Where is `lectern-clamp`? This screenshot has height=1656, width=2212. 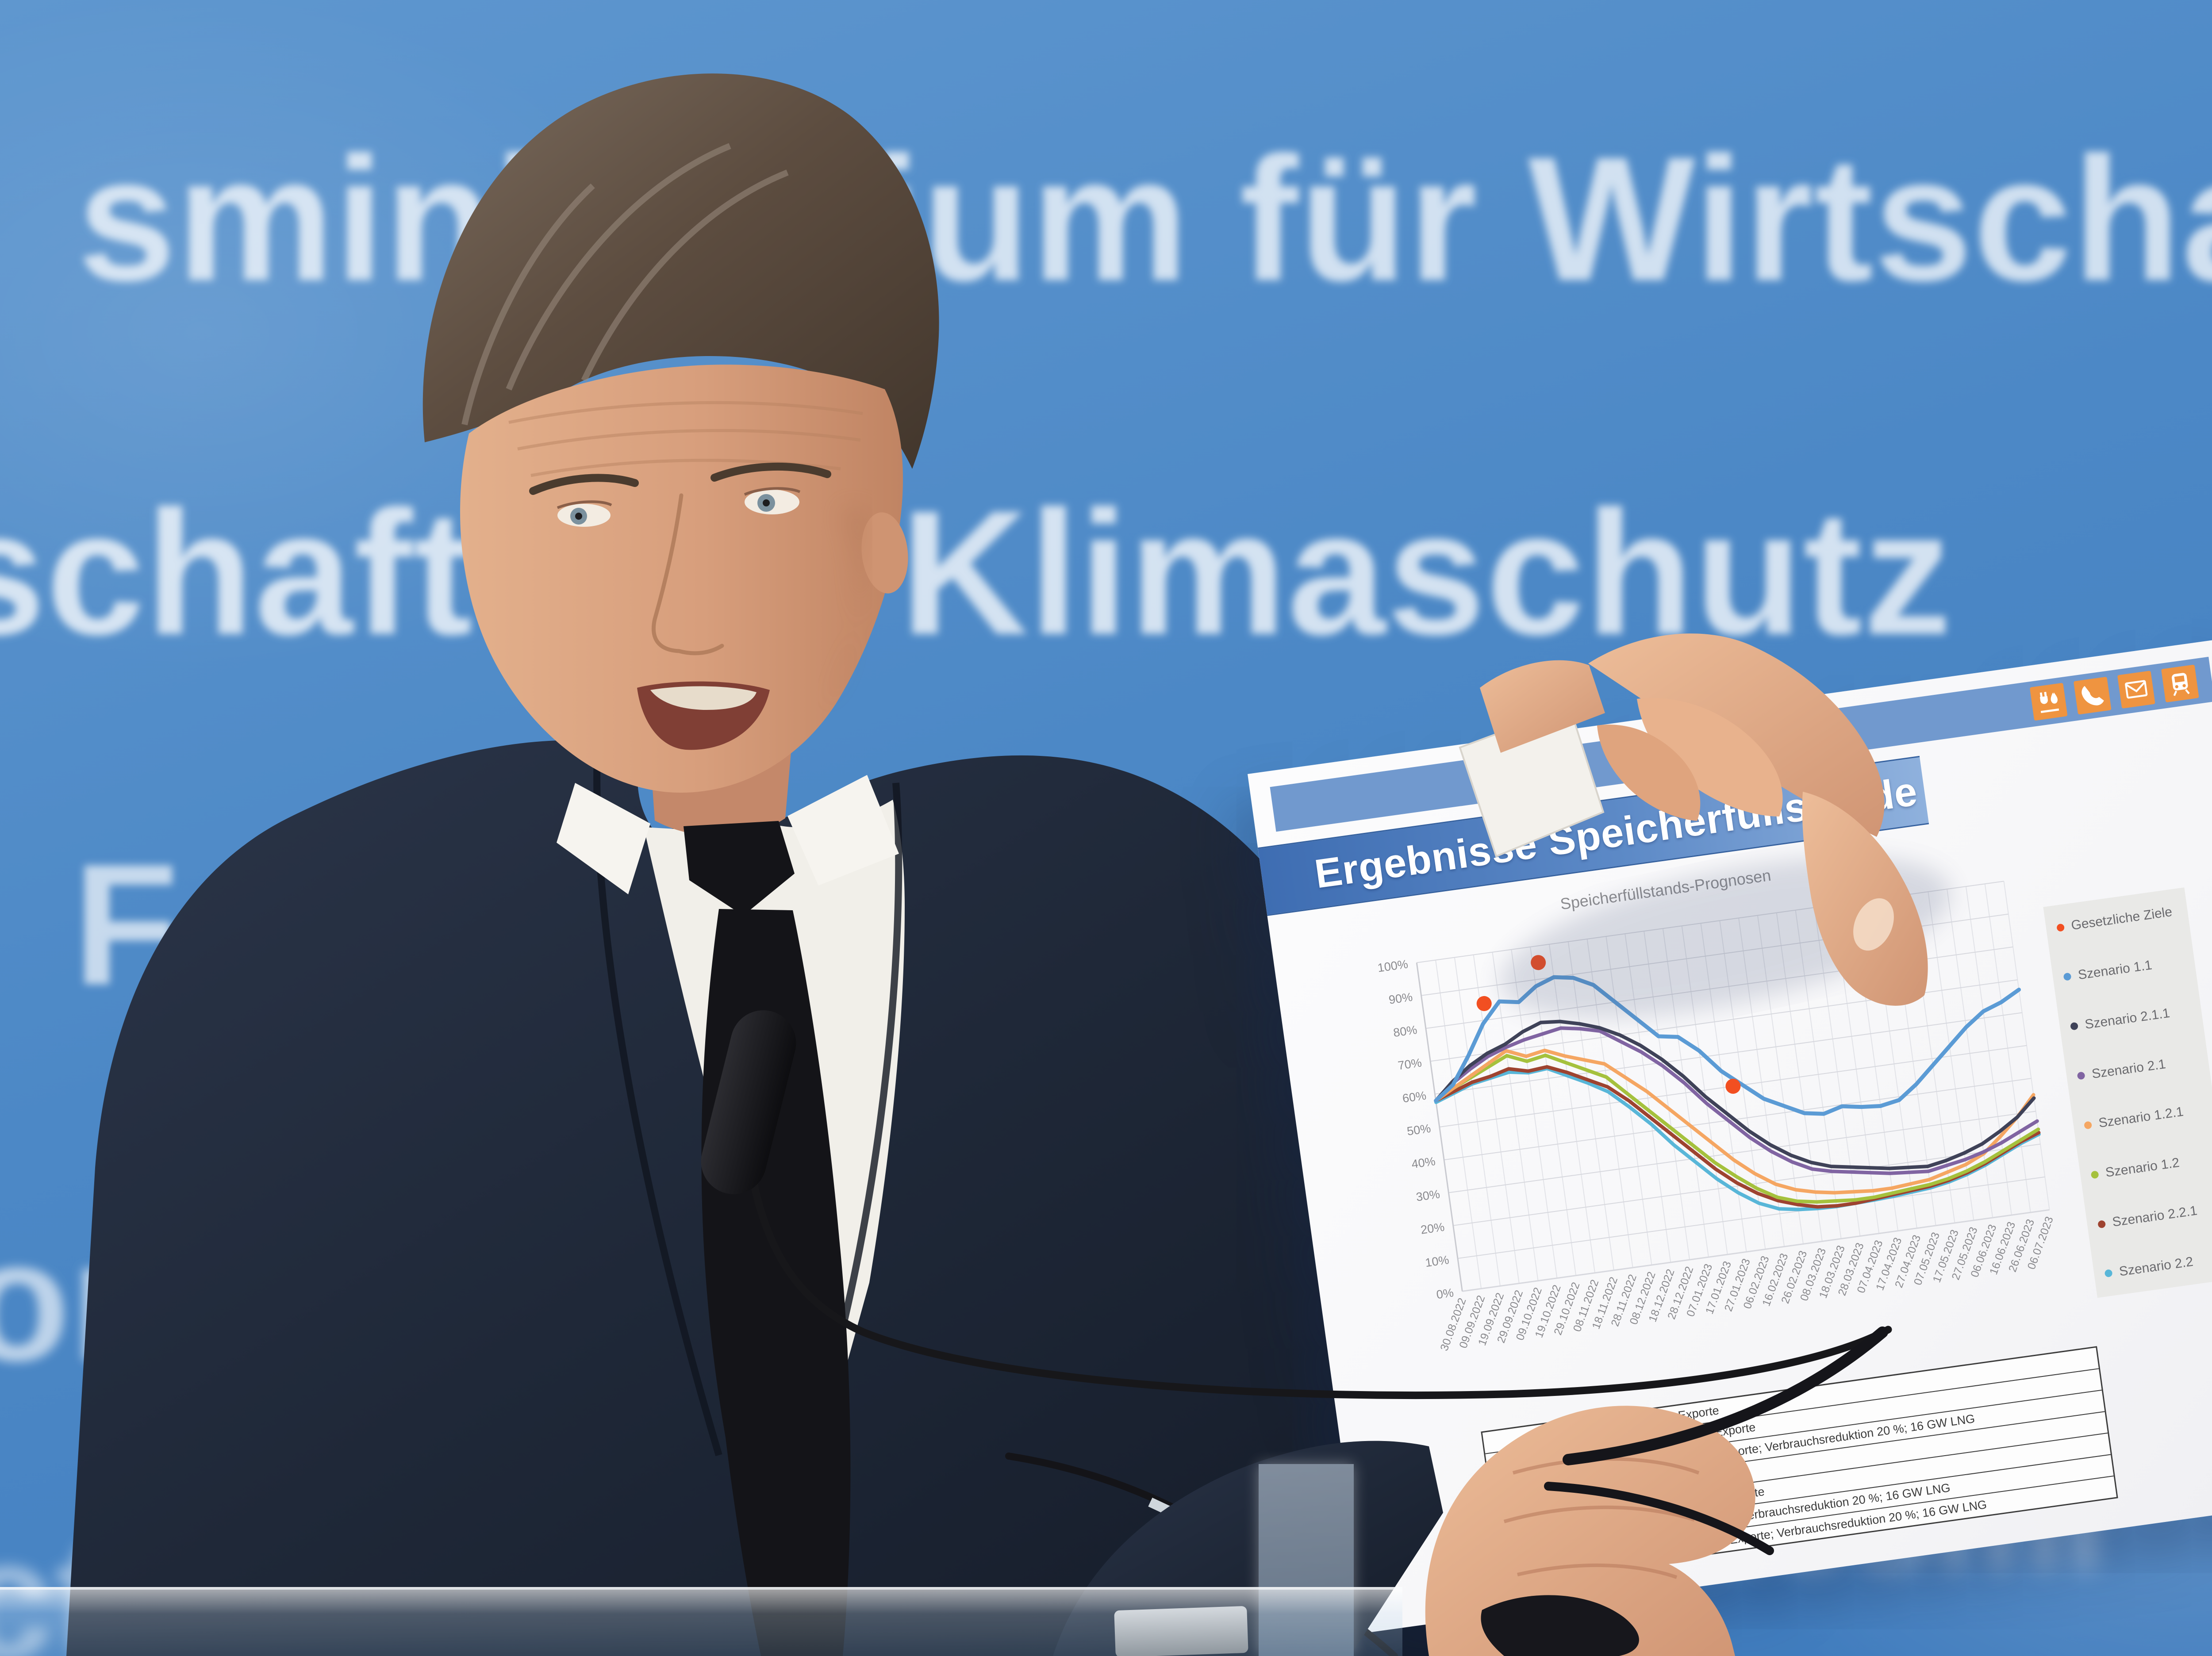
lectern-clamp is located at coordinates (1181, 1631).